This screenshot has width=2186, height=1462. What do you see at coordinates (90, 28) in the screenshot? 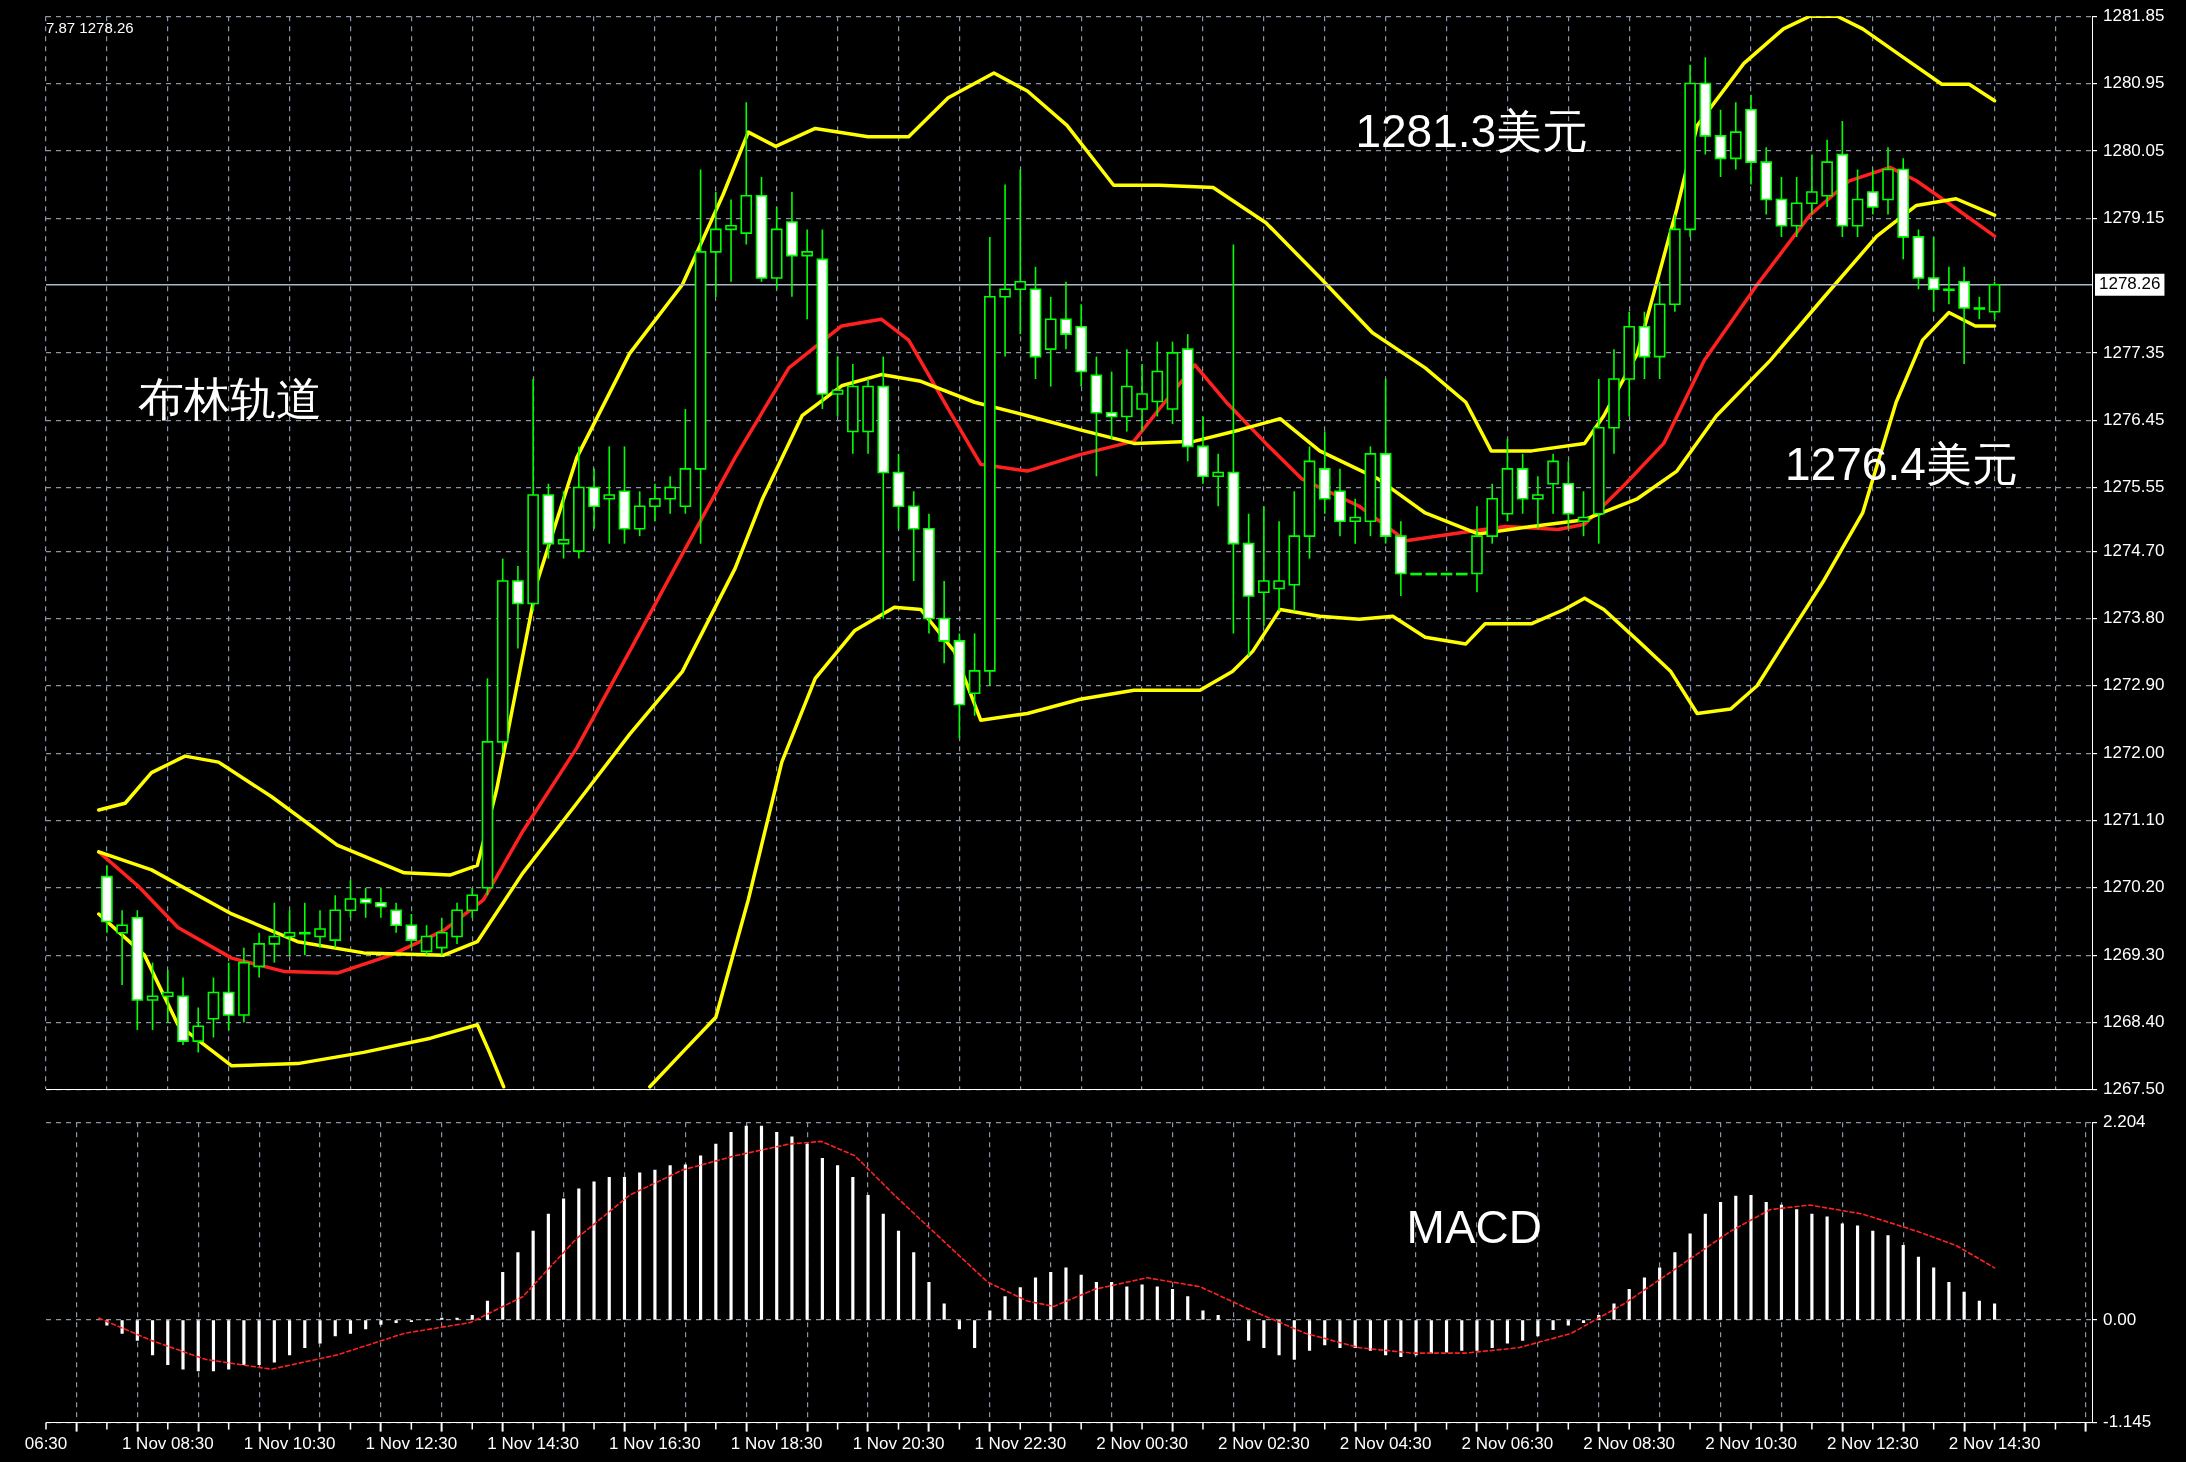
I see `annotation: 7.87 1278.26` at bounding box center [90, 28].